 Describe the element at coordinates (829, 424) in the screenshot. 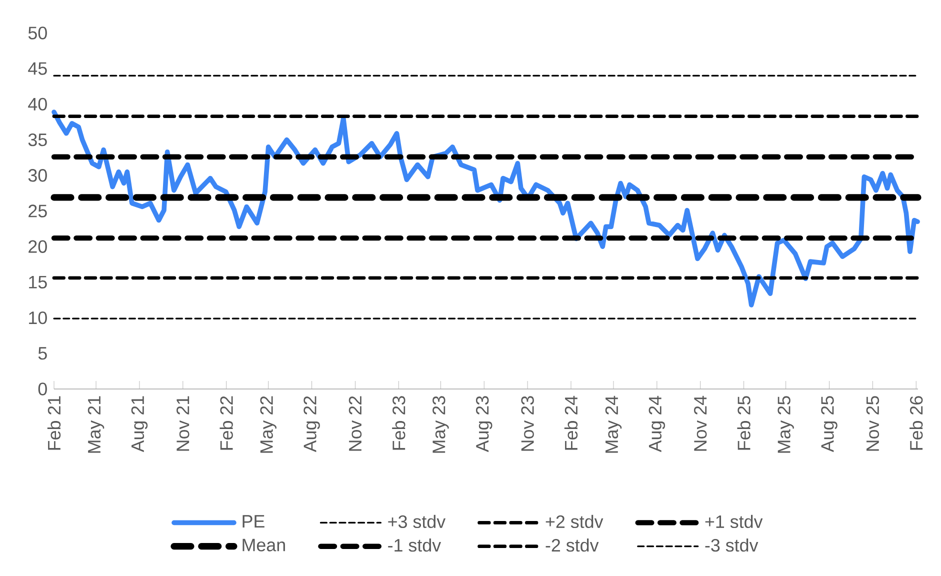

I see `x-tick-label: Aug 25` at that location.